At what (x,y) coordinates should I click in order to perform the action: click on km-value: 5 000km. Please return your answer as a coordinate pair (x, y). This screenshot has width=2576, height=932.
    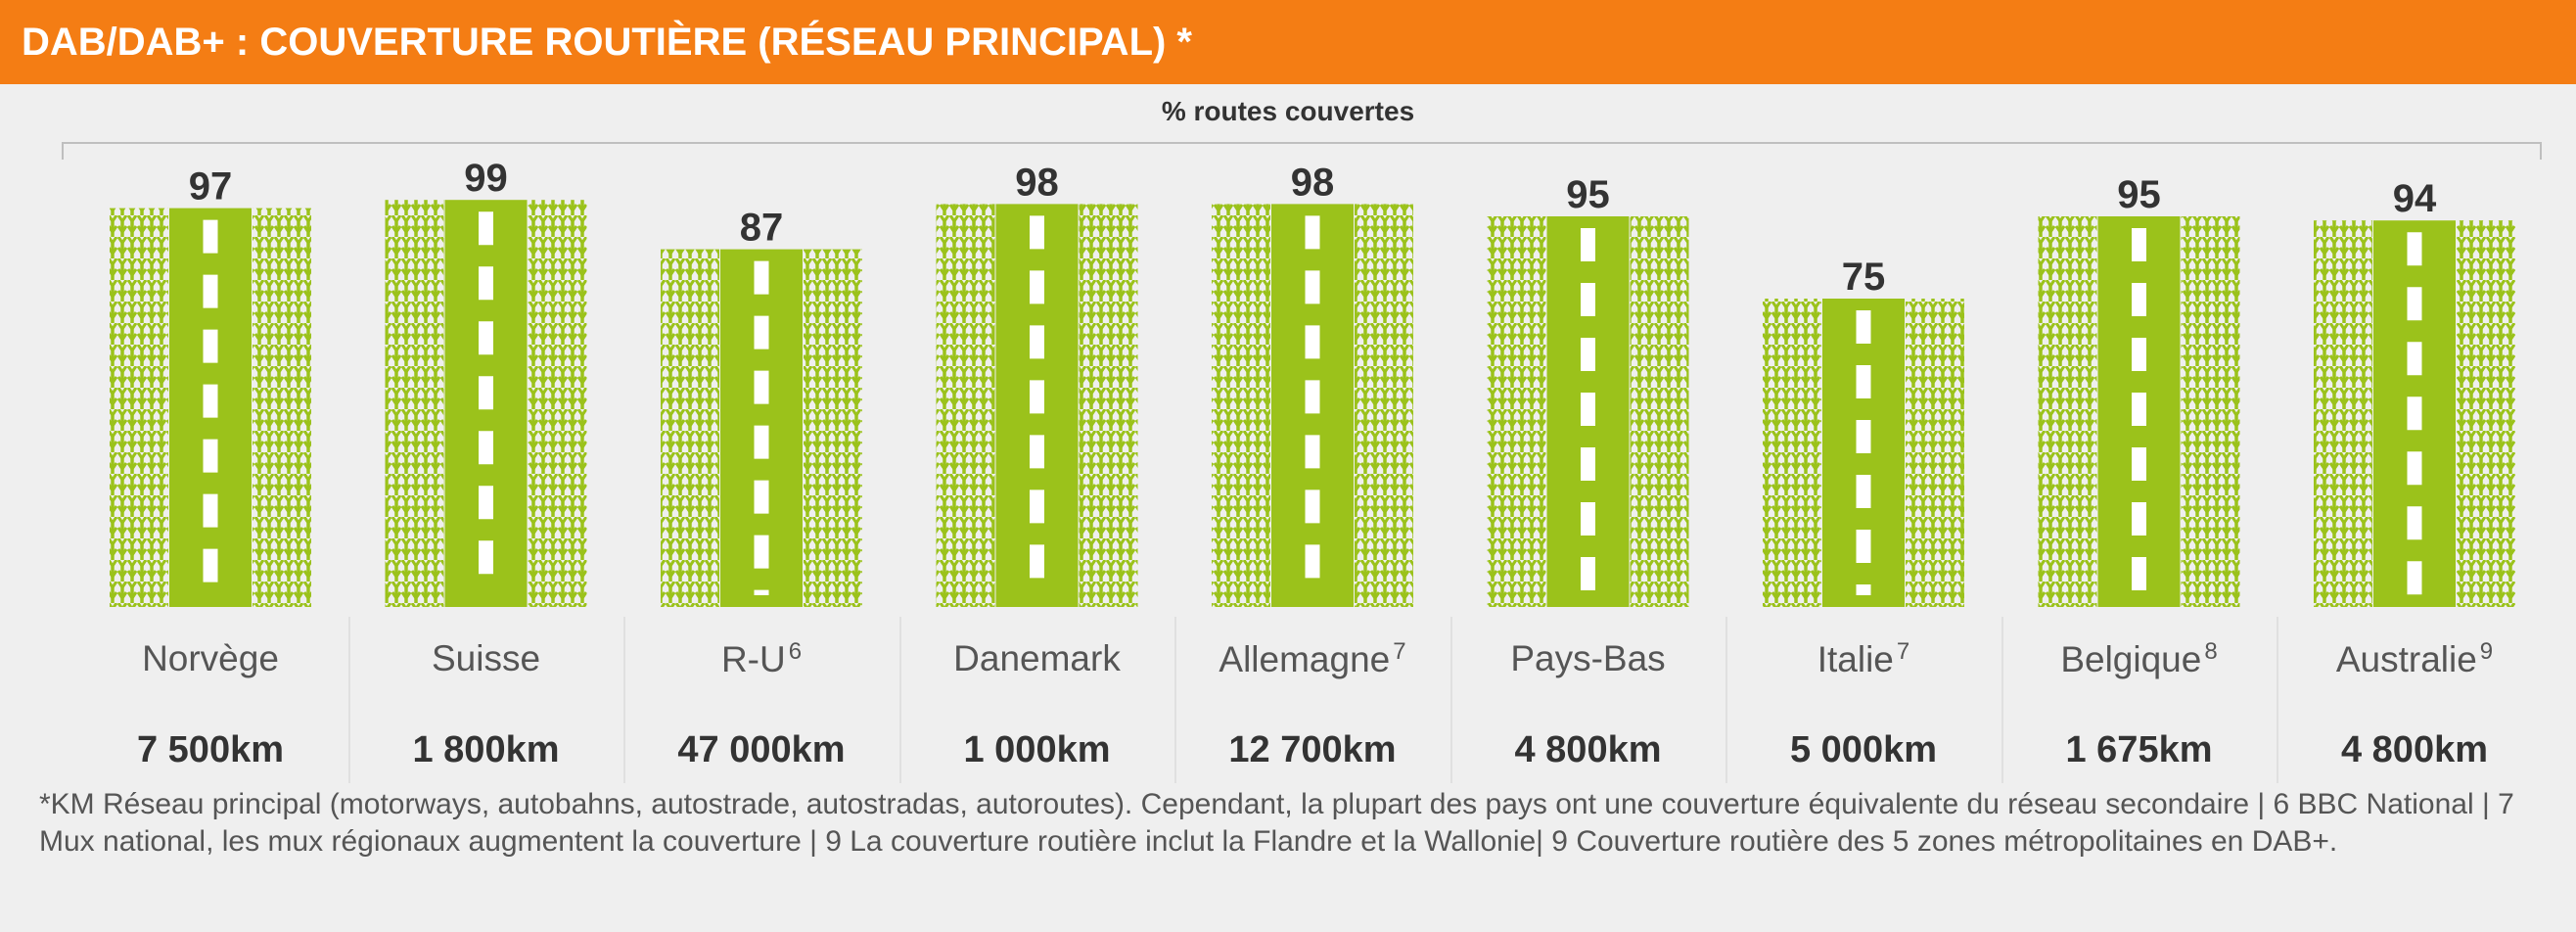
    Looking at the image, I should click on (1863, 749).